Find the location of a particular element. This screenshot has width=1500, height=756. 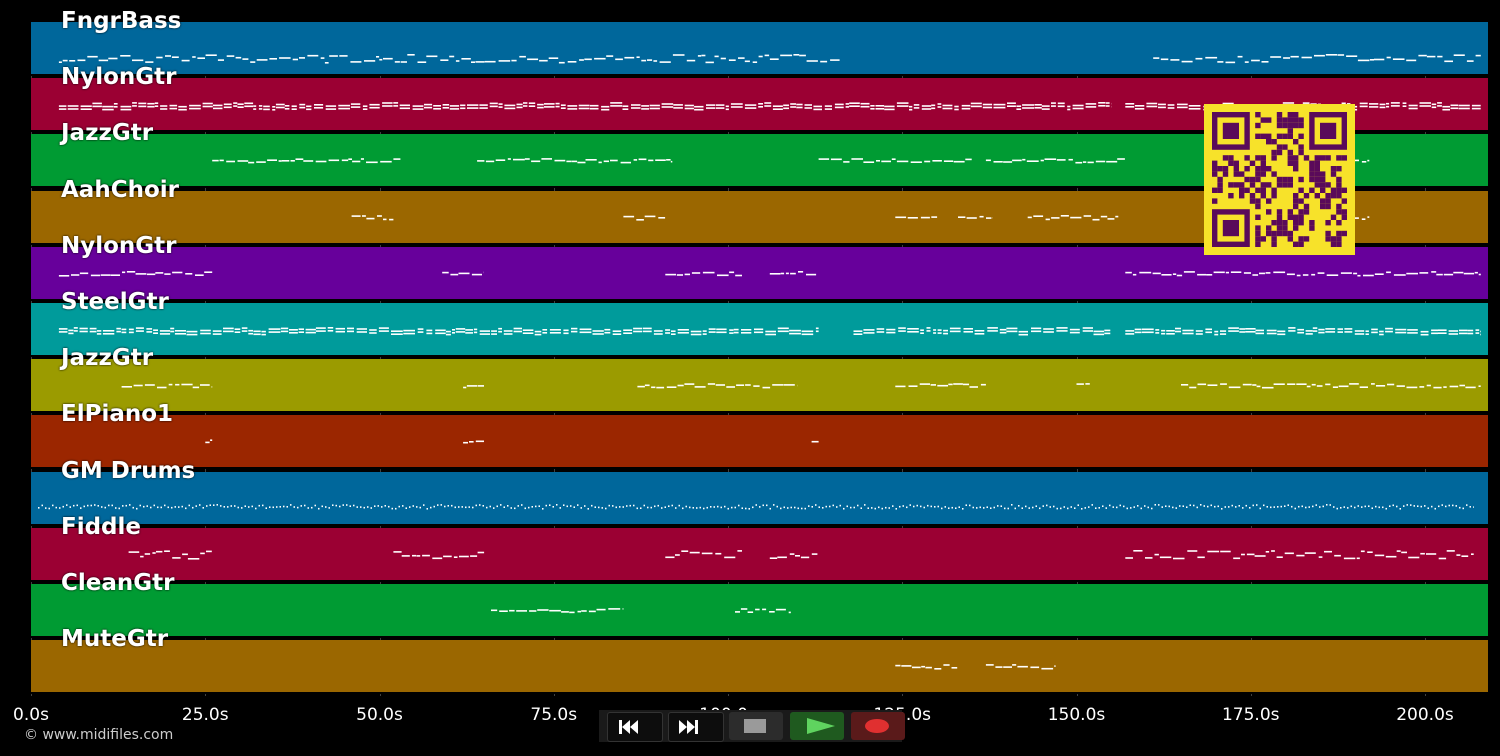

record-button is located at coordinates (878, 726).